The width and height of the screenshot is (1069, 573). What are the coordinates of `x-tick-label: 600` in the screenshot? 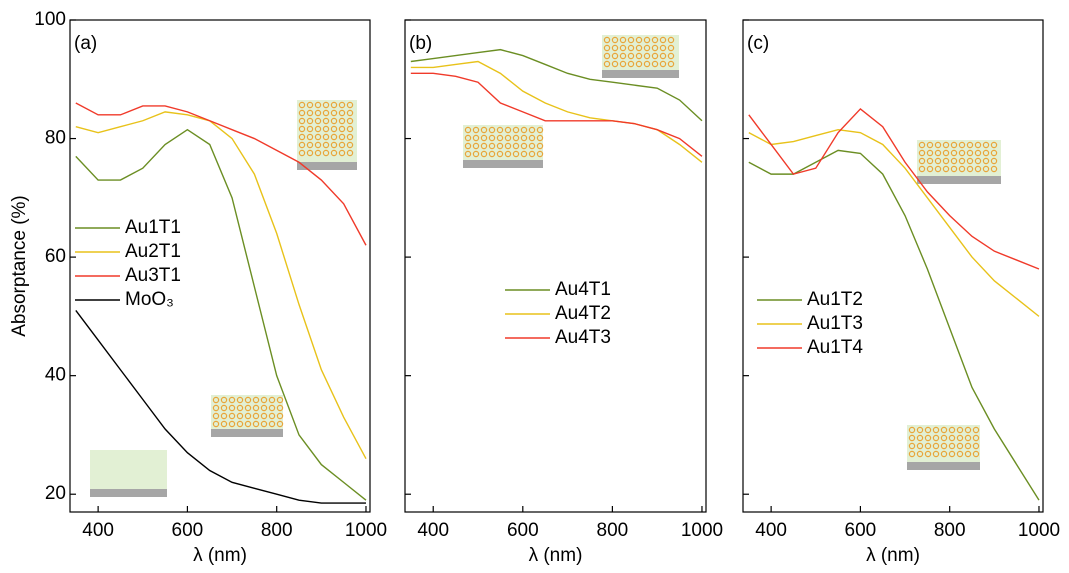 It's located at (188, 530).